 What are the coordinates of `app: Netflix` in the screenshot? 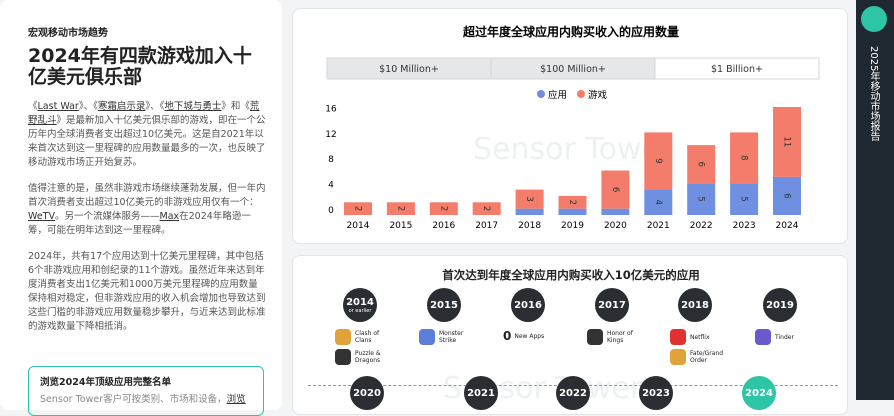 It's located at (700, 337).